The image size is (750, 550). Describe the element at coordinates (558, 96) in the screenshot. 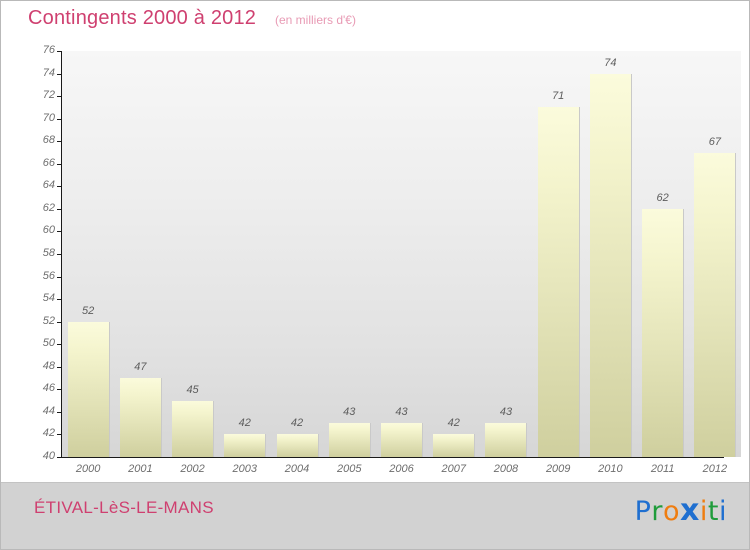

I see `bar-value-label: 71` at that location.